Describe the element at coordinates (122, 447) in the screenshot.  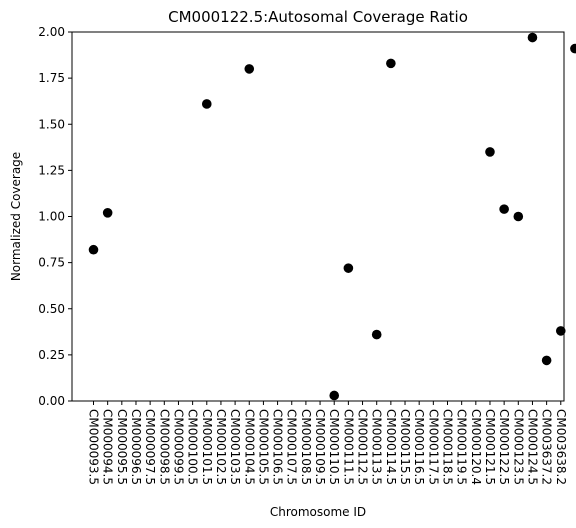
I see `x-tick-label: CM000095.5` at that location.